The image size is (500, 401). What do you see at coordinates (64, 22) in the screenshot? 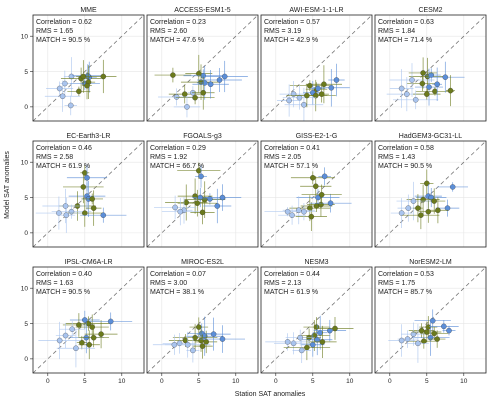
I see `stat-label: Correlation = 0.62` at bounding box center [64, 22].